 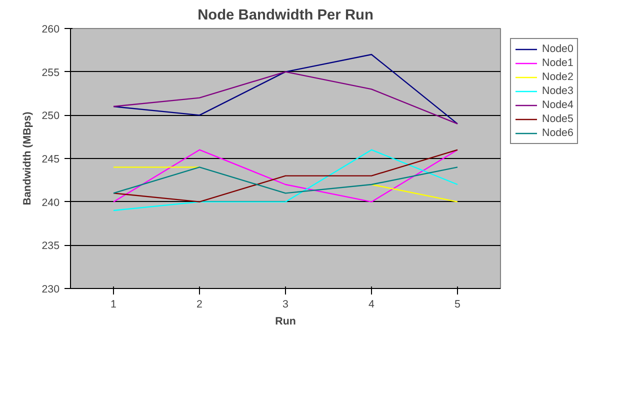 I want to click on x-axis-title: Run, so click(x=285, y=322).